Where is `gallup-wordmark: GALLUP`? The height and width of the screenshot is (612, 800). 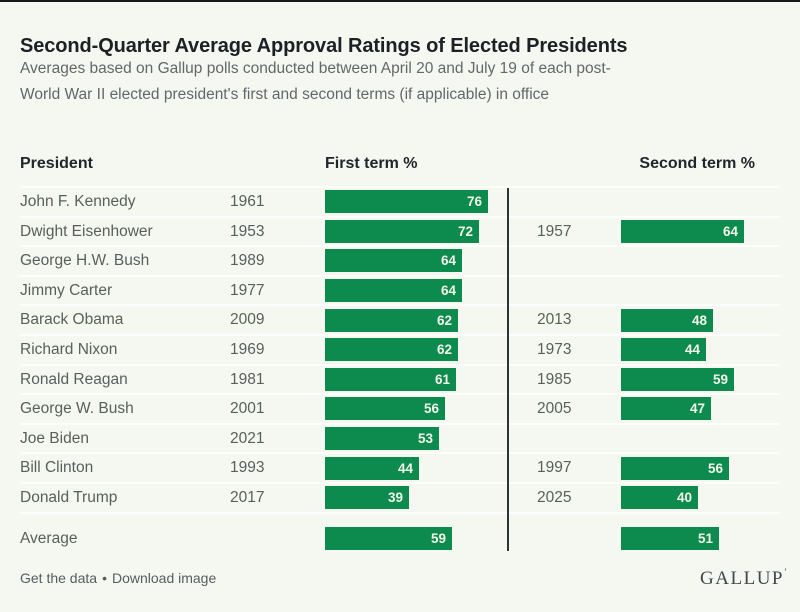
gallup-wordmark: GALLUP is located at coordinates (742, 578).